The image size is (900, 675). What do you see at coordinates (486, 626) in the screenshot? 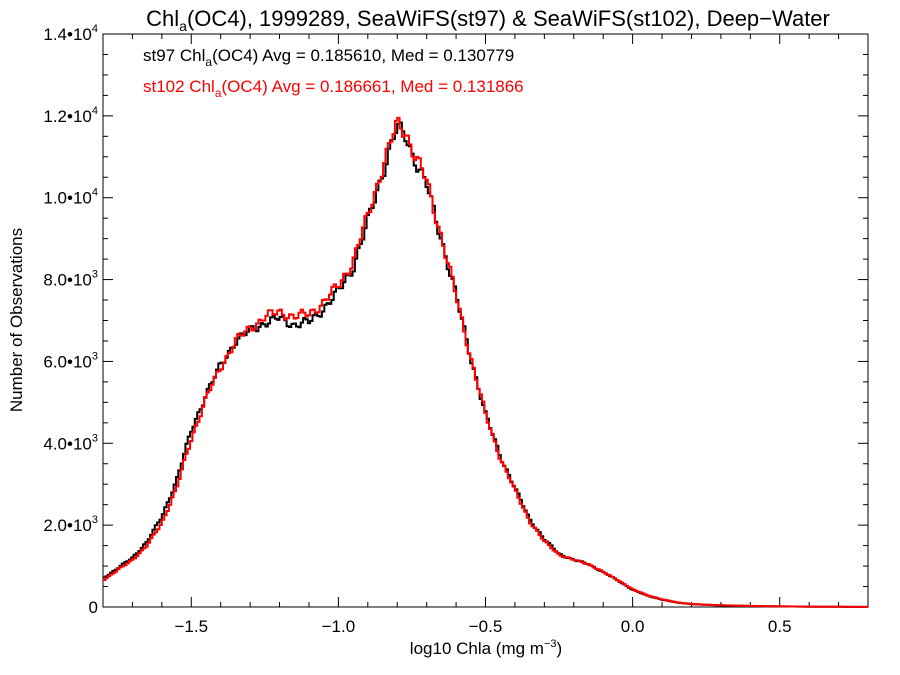
I see `x-tick-label: −0.5` at bounding box center [486, 626].